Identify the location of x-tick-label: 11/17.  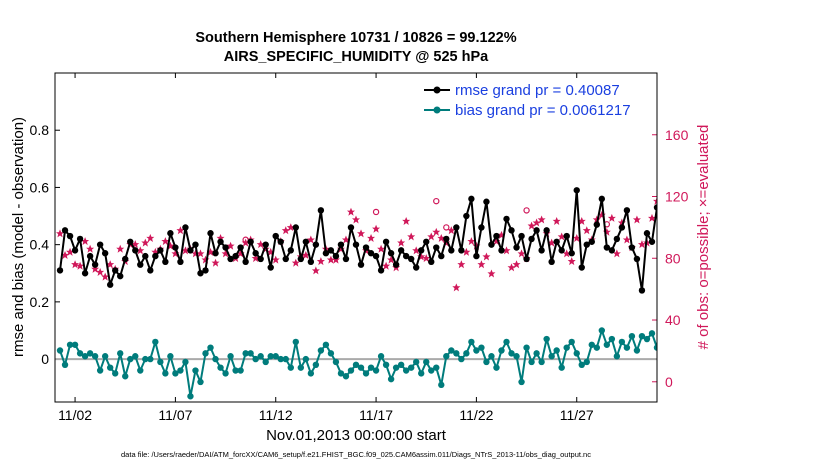
(376, 415).